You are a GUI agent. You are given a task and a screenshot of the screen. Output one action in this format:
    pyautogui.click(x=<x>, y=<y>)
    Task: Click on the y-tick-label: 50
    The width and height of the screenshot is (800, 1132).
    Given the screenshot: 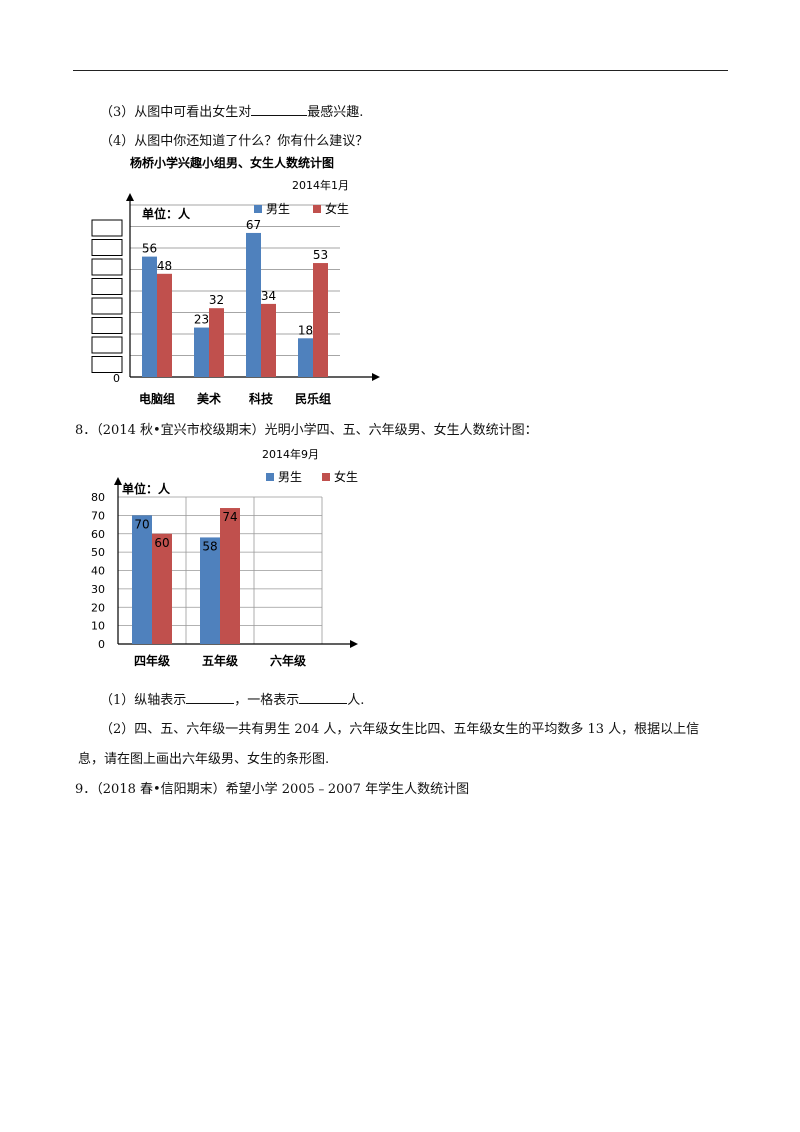 What is the action you would take?
    pyautogui.click(x=98, y=552)
    